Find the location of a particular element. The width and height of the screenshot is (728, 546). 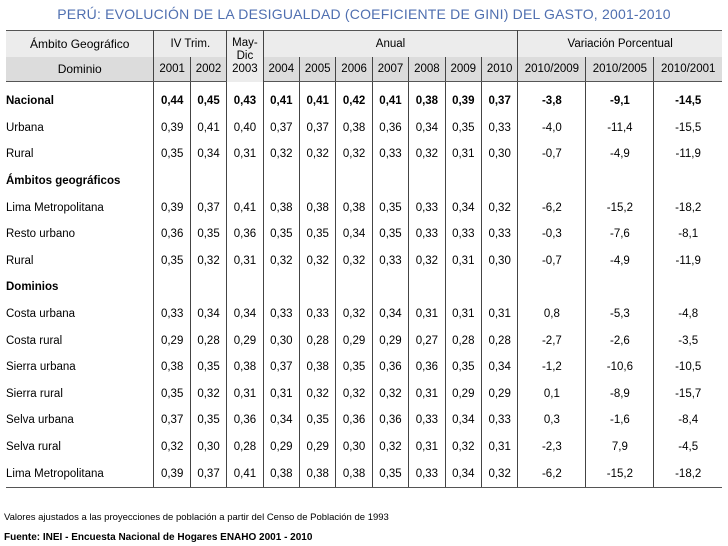

variation-cell: -15,7 is located at coordinates (688, 393).